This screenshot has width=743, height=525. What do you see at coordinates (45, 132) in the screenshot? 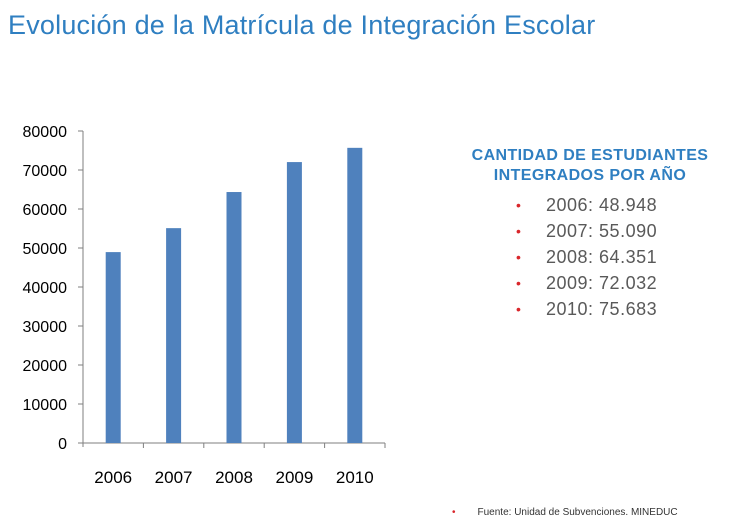
I see `y-tick-label: 80000` at bounding box center [45, 132].